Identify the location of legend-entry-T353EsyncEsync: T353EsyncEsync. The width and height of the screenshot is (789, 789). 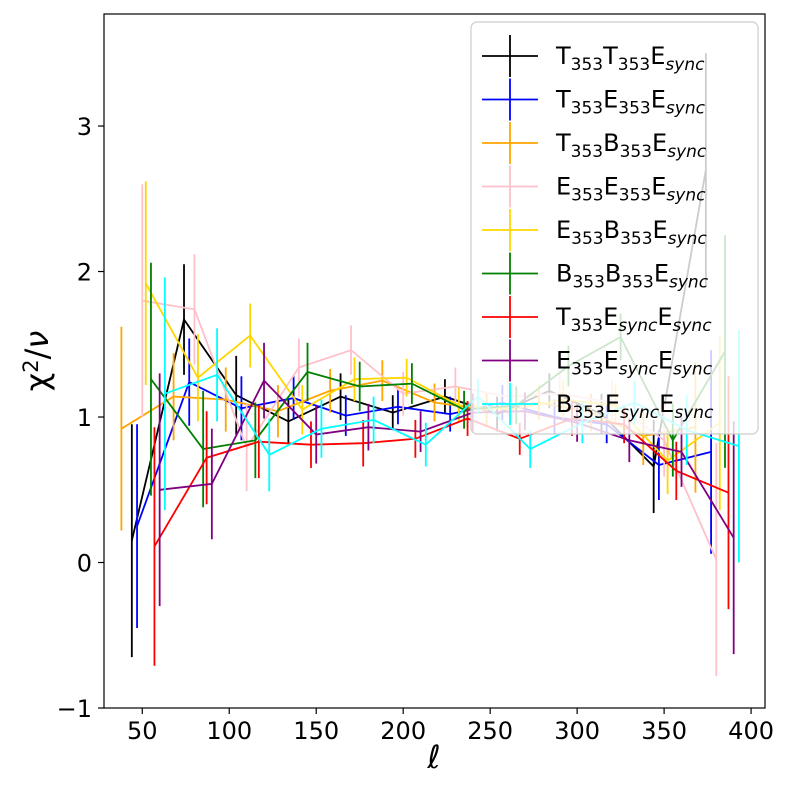
(597, 317).